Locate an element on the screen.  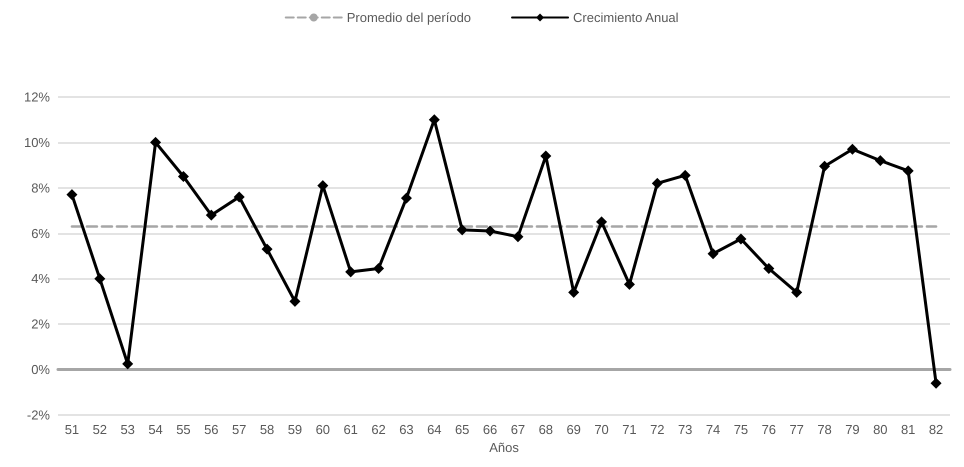
x-tick-label: 63 is located at coordinates (406, 429).